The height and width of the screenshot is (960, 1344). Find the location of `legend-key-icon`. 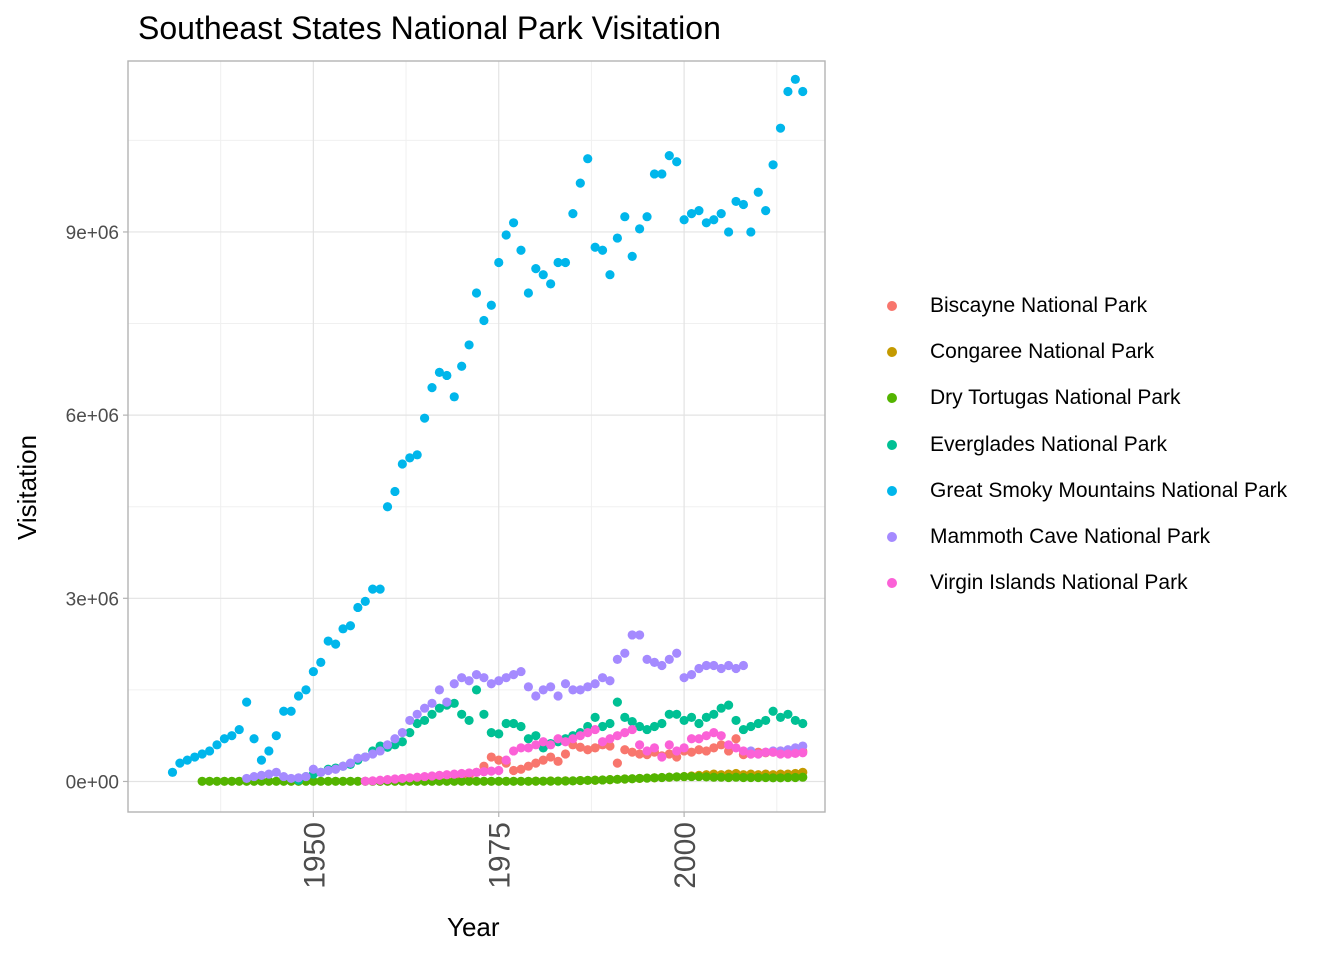

legend-key-icon is located at coordinates (892, 536).